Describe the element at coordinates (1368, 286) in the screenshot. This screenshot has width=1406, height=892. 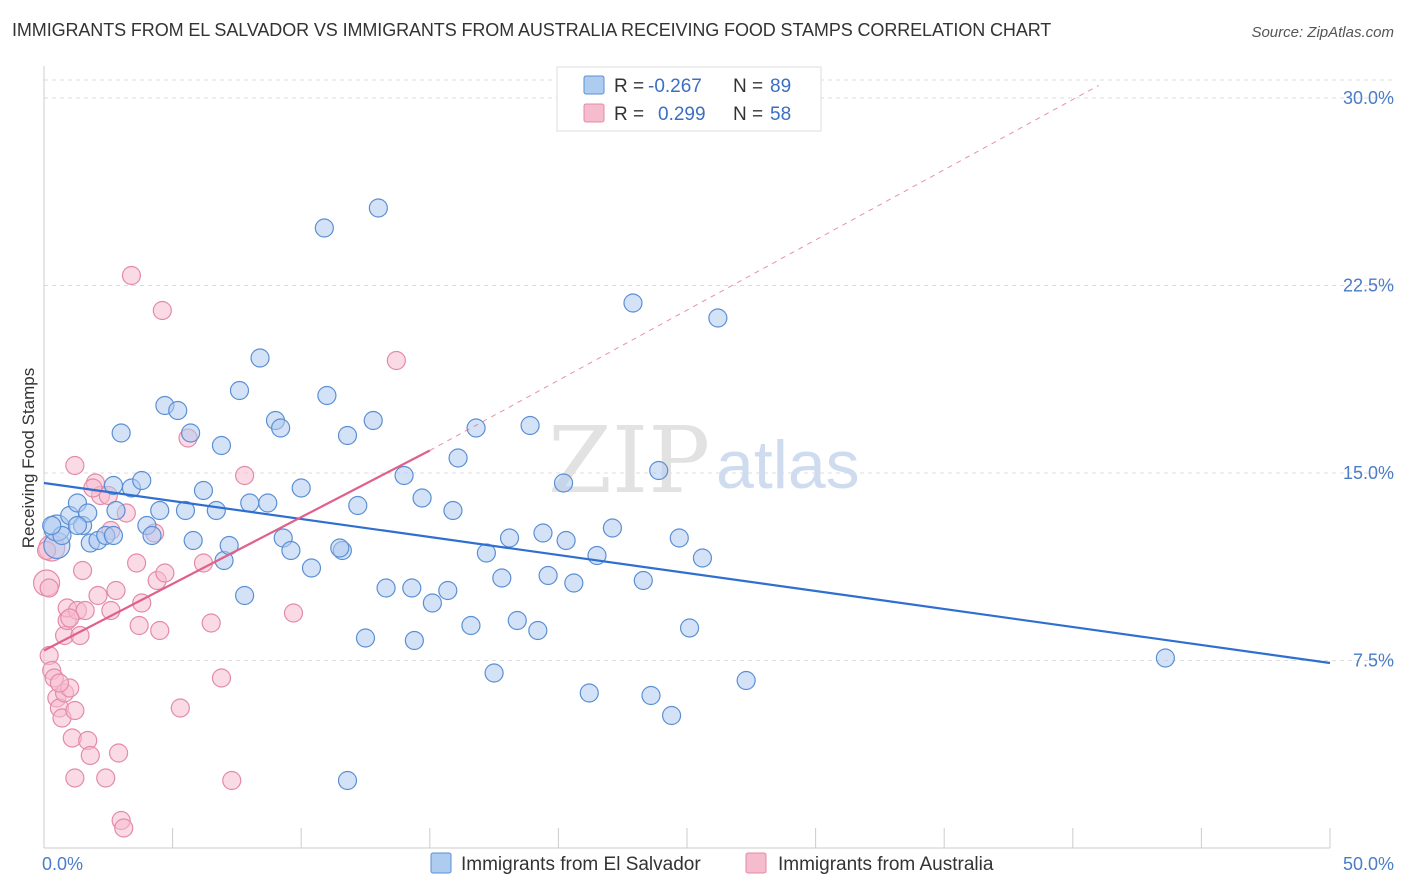
I see `y-tick-label: 22.5%` at that location.